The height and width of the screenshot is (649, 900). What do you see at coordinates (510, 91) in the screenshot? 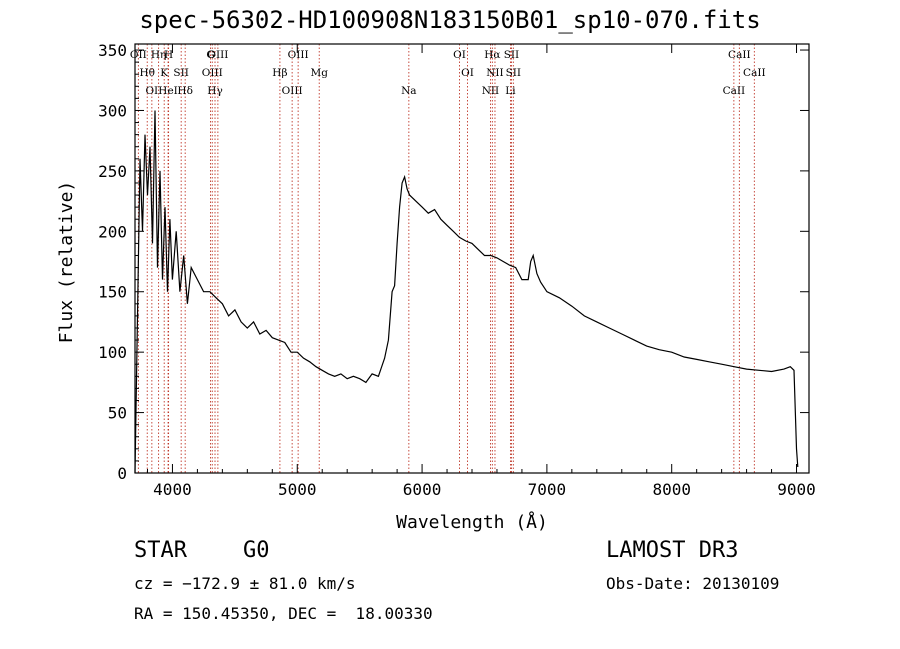
I see `line-marker-label: Li` at bounding box center [510, 91].